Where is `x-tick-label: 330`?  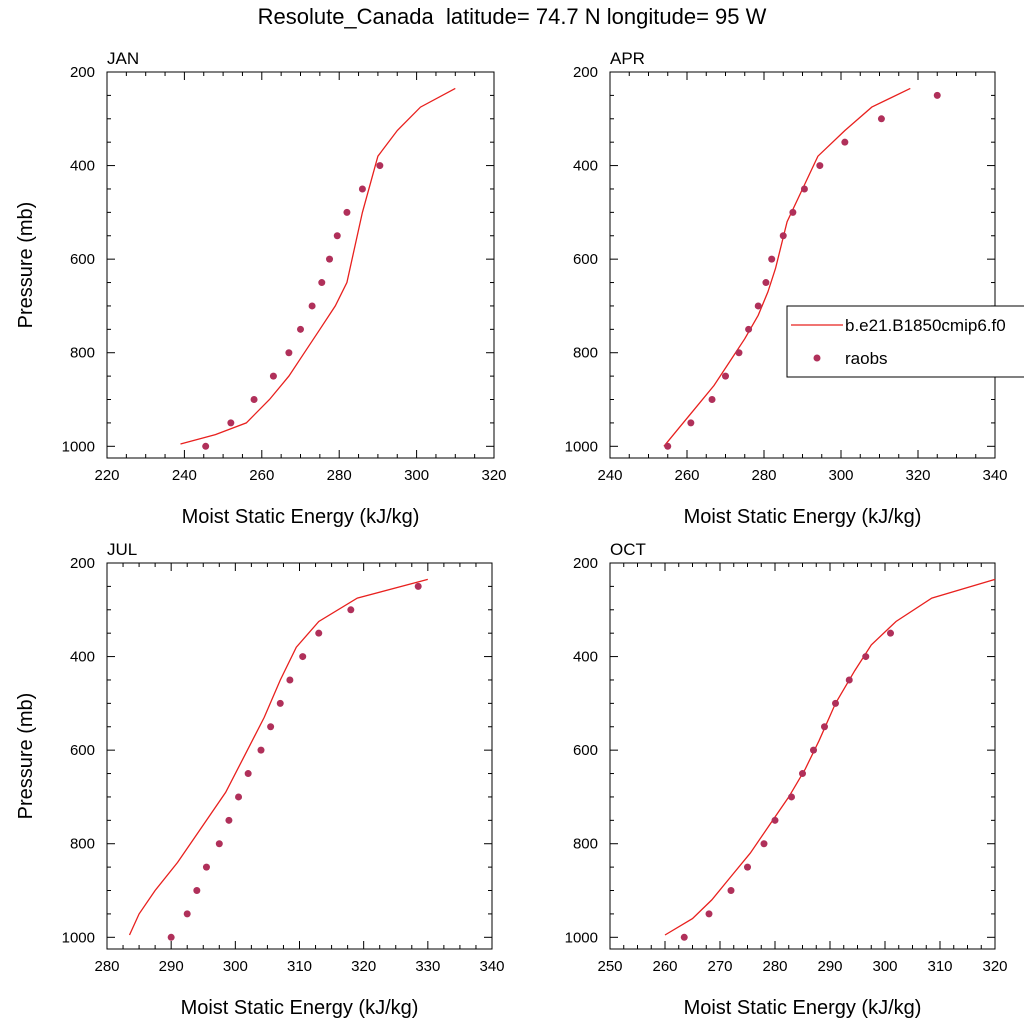
x-tick-label: 330 is located at coordinates (427, 966).